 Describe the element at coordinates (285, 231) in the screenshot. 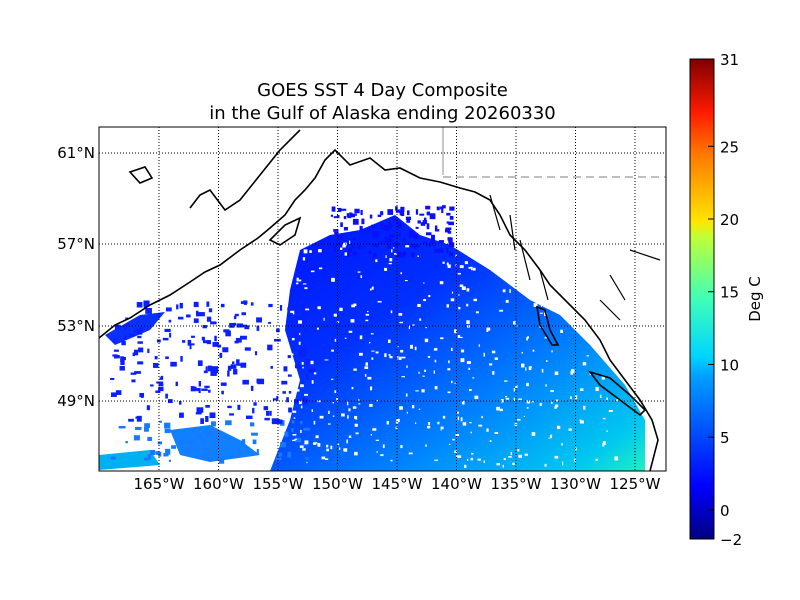

I see `kodiak-island` at that location.